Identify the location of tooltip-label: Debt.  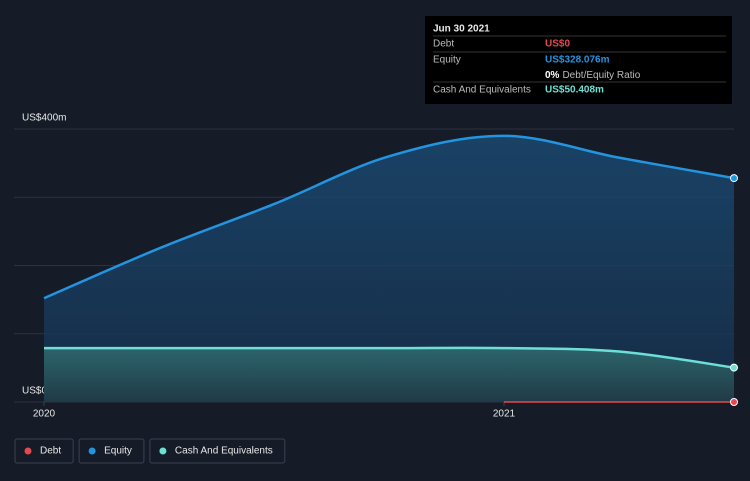
(443, 44).